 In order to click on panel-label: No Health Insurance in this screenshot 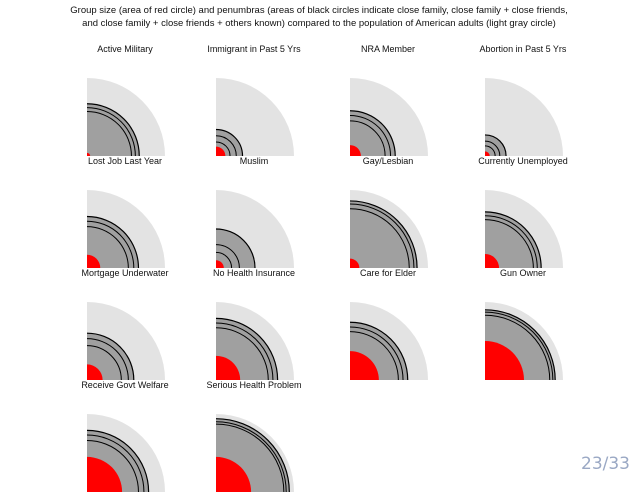, I will do `click(254, 273)`.